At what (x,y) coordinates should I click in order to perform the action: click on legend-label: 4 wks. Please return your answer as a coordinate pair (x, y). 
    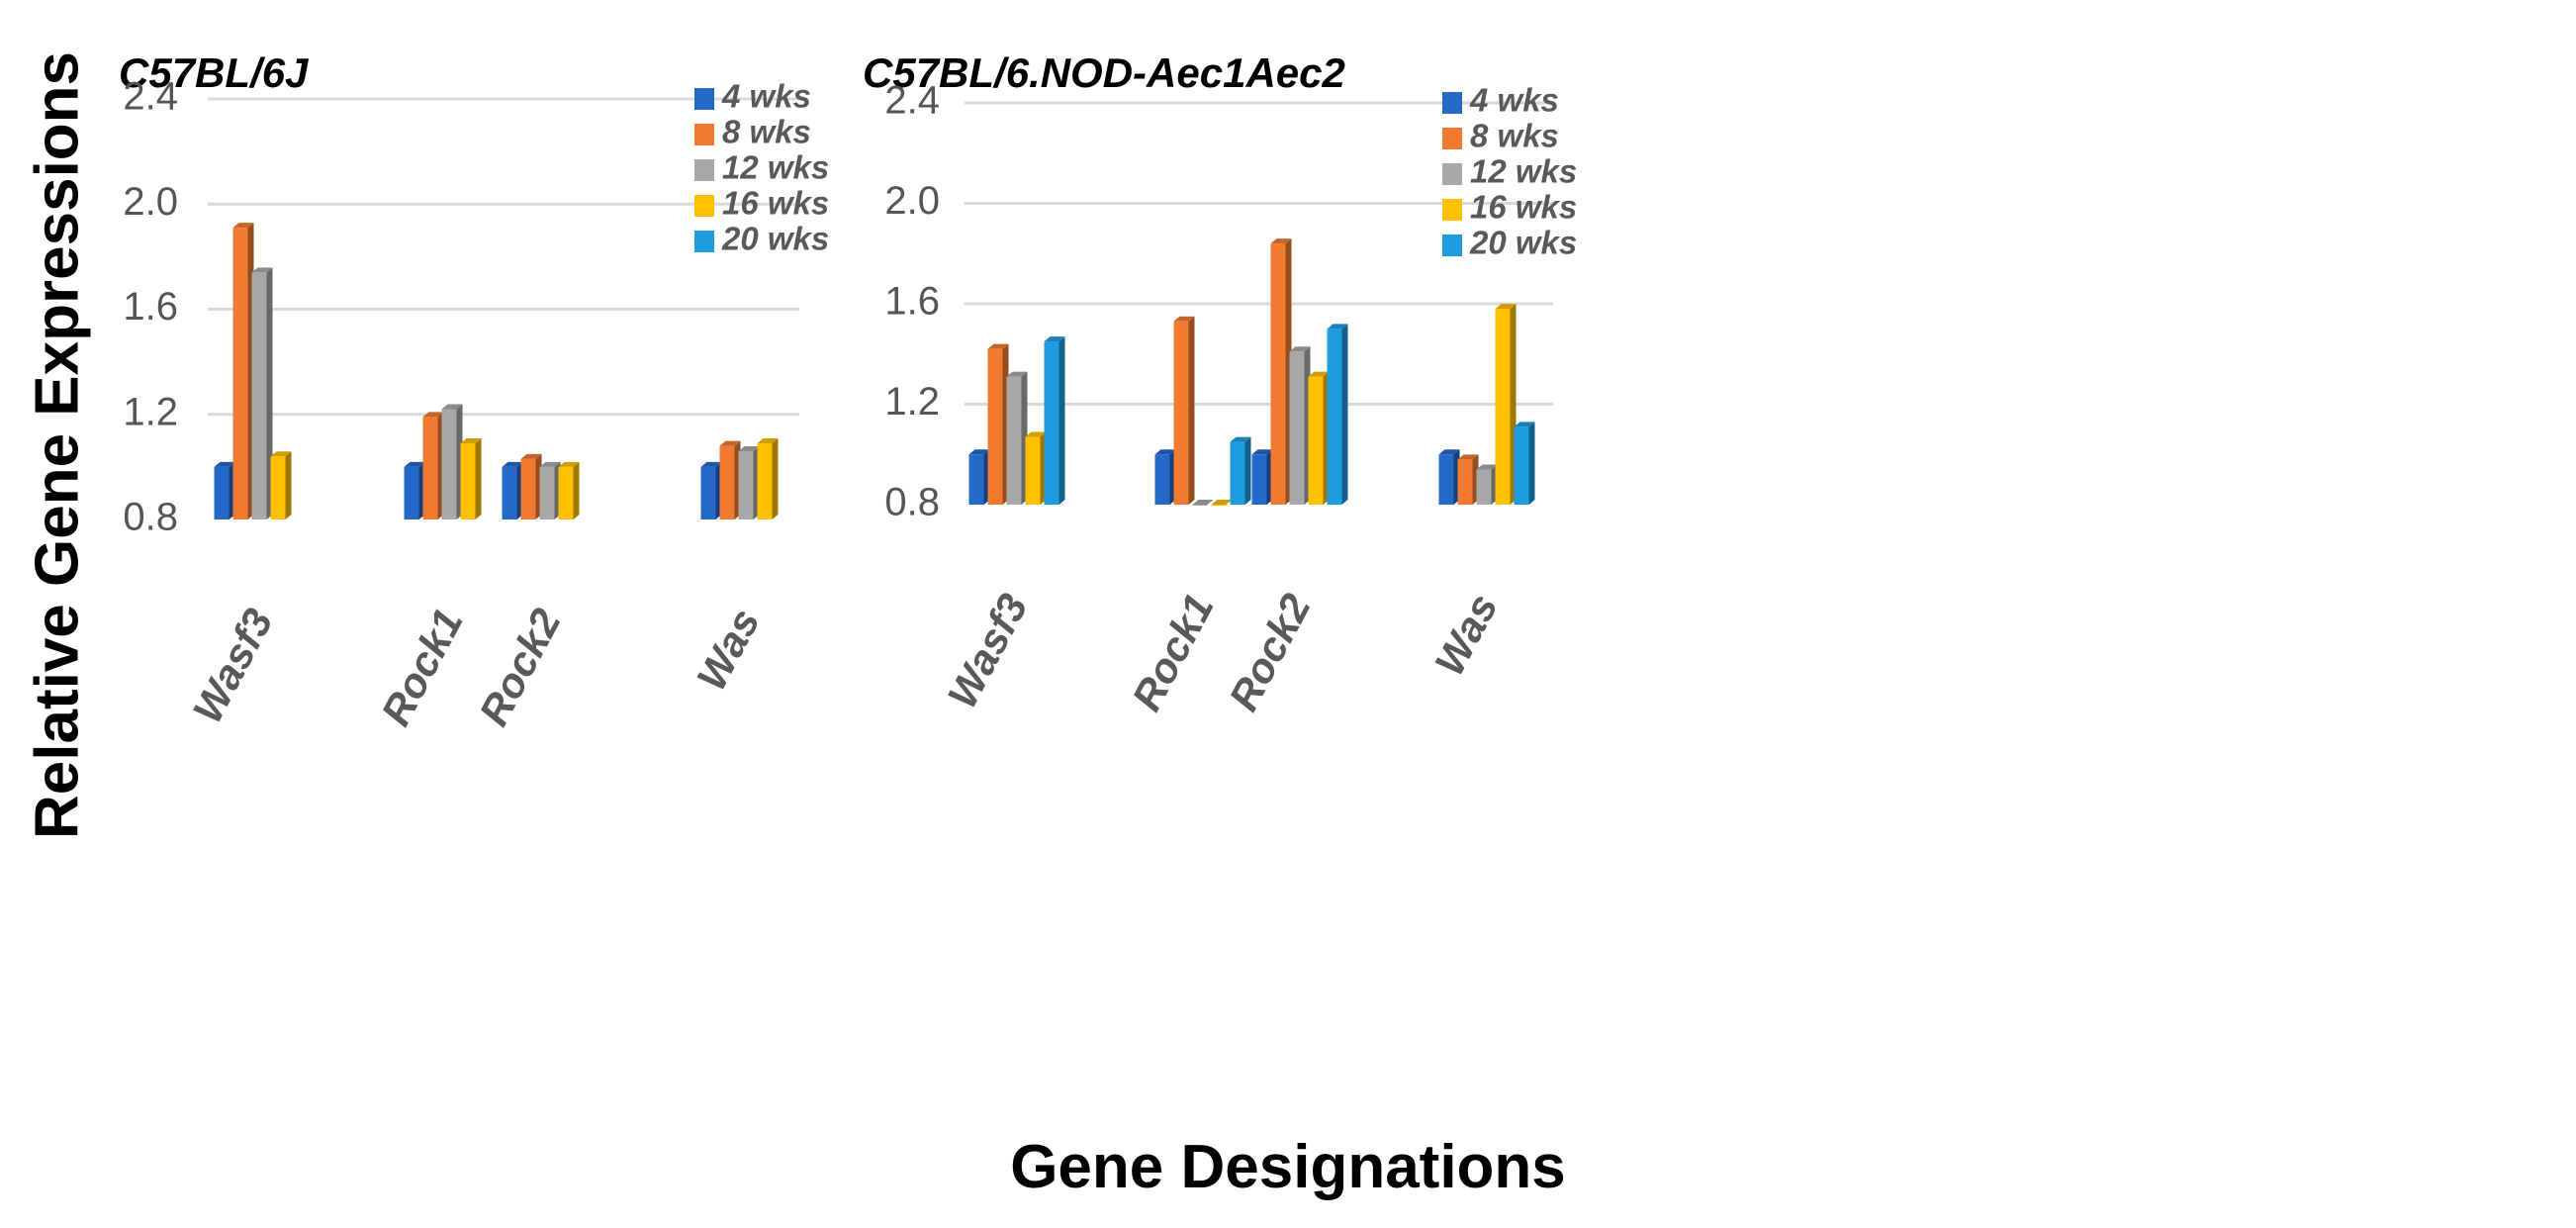
    Looking at the image, I should click on (1514, 100).